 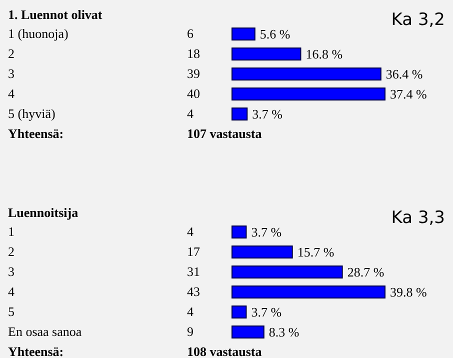 I want to click on text: 1. Luennot olivat, so click(x=55, y=14).